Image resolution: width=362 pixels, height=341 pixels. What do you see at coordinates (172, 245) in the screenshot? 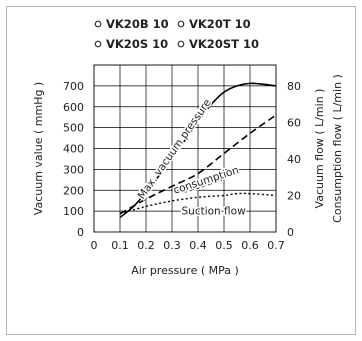
I see `x-tick-label: 0.3` at bounding box center [172, 245].